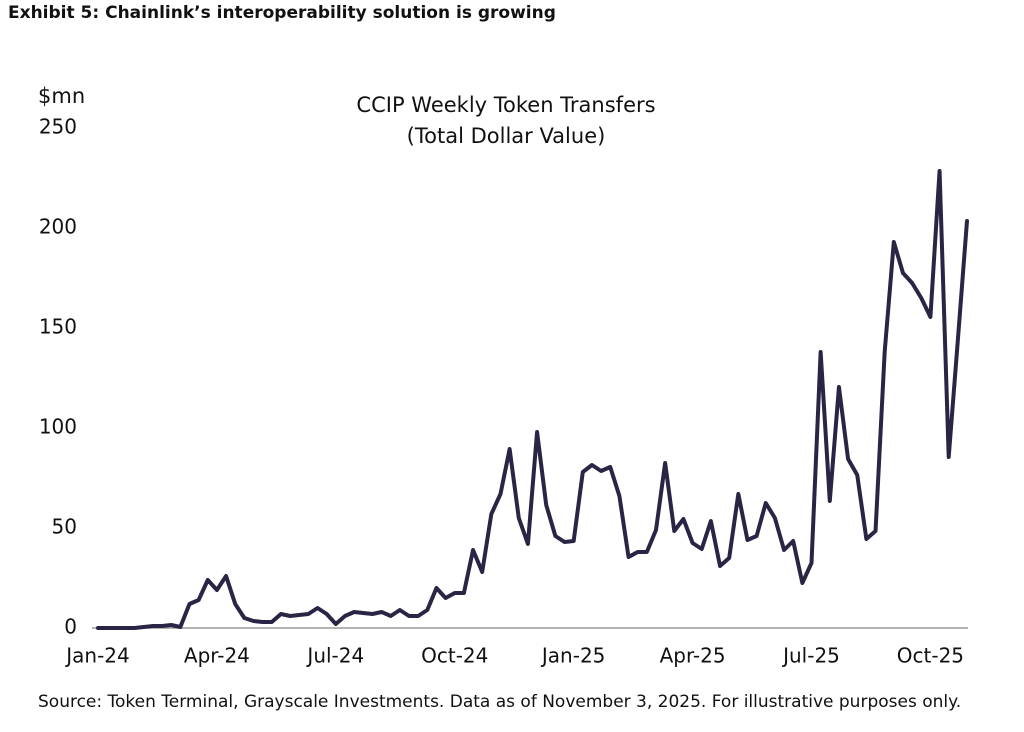  What do you see at coordinates (97, 656) in the screenshot?
I see `x-tick-label: Jan-24` at bounding box center [97, 656].